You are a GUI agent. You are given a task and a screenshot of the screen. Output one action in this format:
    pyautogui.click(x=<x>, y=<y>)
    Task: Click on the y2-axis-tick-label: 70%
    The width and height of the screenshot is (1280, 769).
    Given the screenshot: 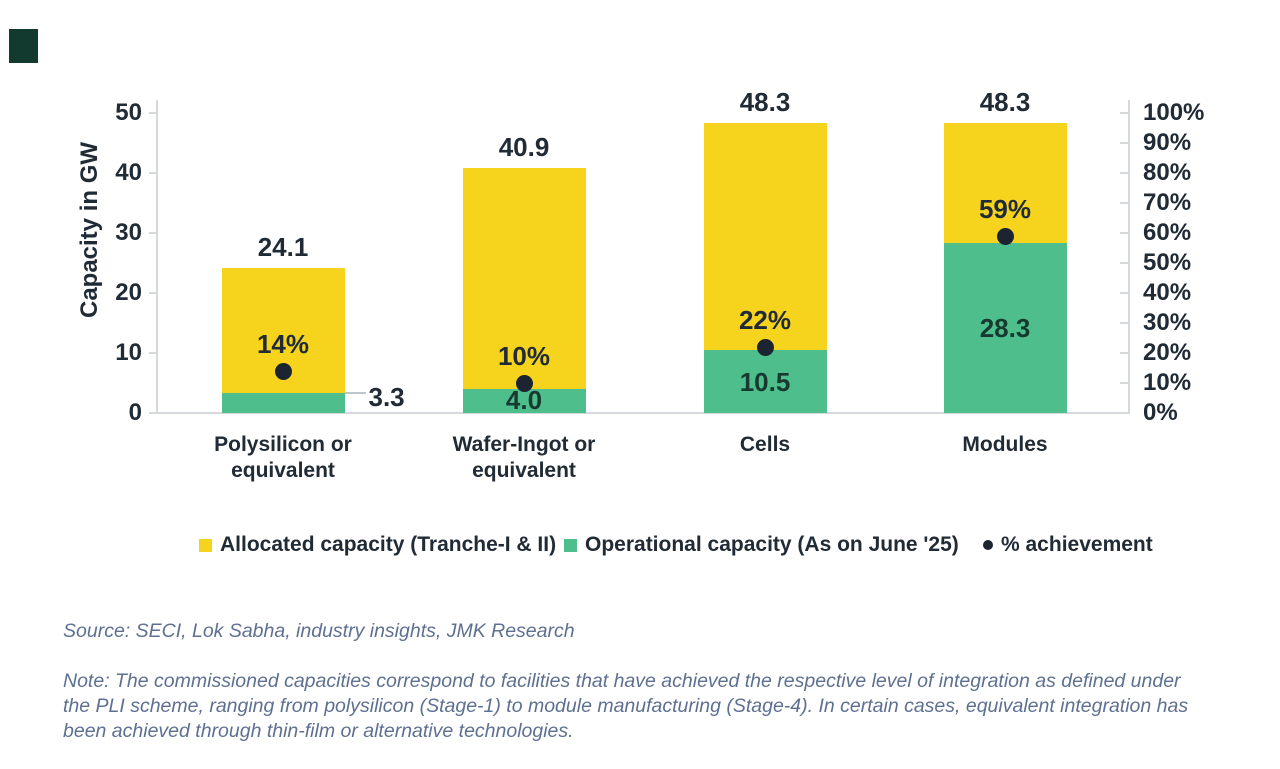 What is the action you would take?
    pyautogui.click(x=1167, y=202)
    